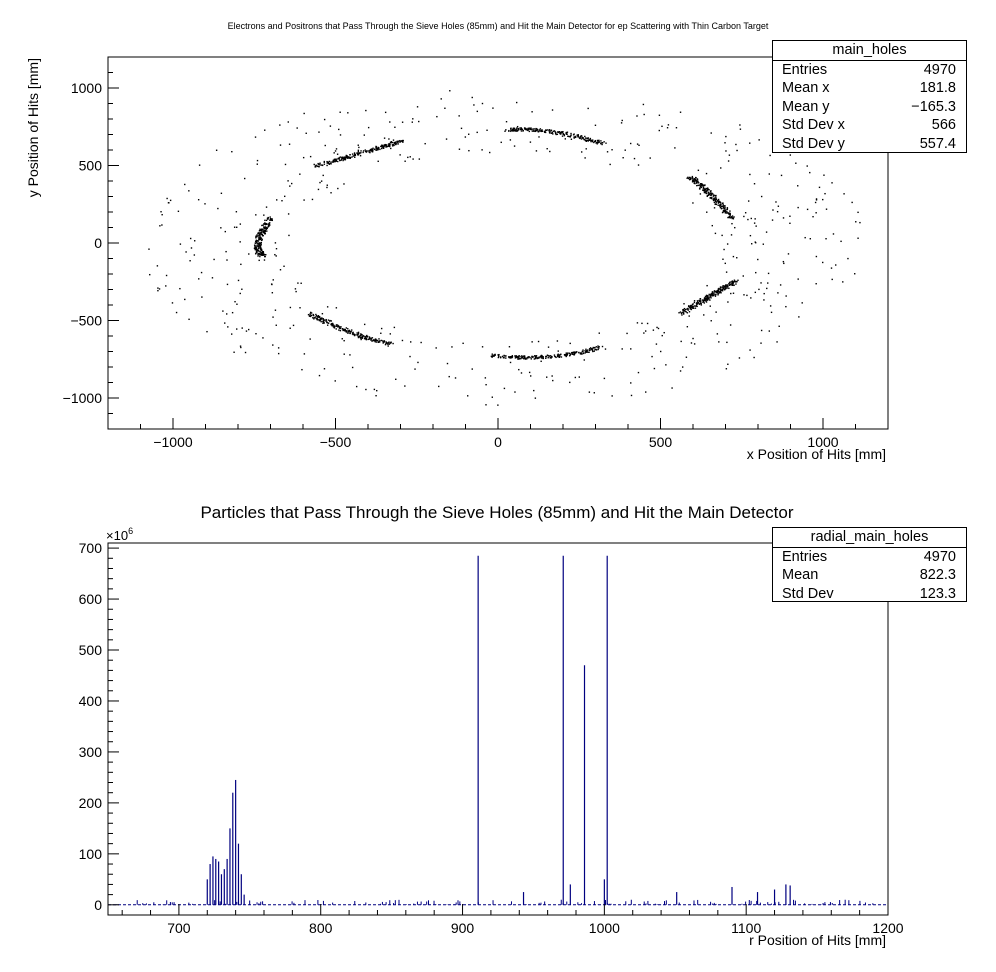 The width and height of the screenshot is (996, 972). Describe the element at coordinates (805, 70) in the screenshot. I see `scatter-stat-label: Entries` at that location.